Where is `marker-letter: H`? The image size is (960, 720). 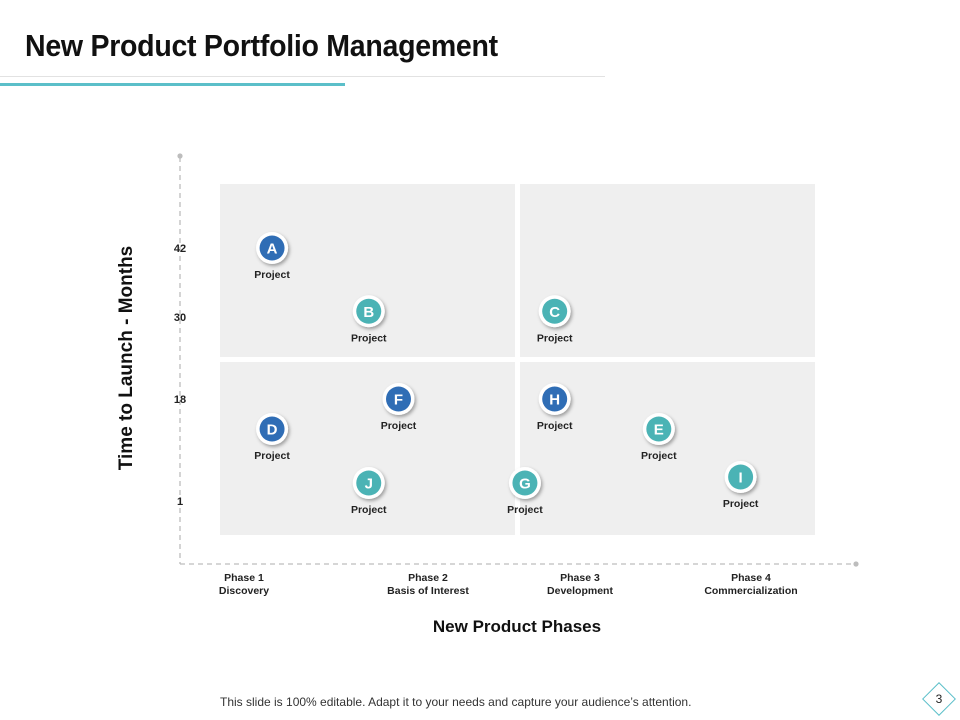
marker-letter: H is located at coordinates (554, 400).